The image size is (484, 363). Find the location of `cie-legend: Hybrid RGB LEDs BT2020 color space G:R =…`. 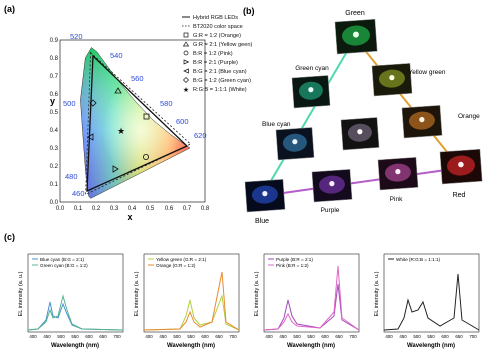

cie-legend: Hybrid RGB LEDs BT2020 color space G:R =… is located at coordinates (217, 54).